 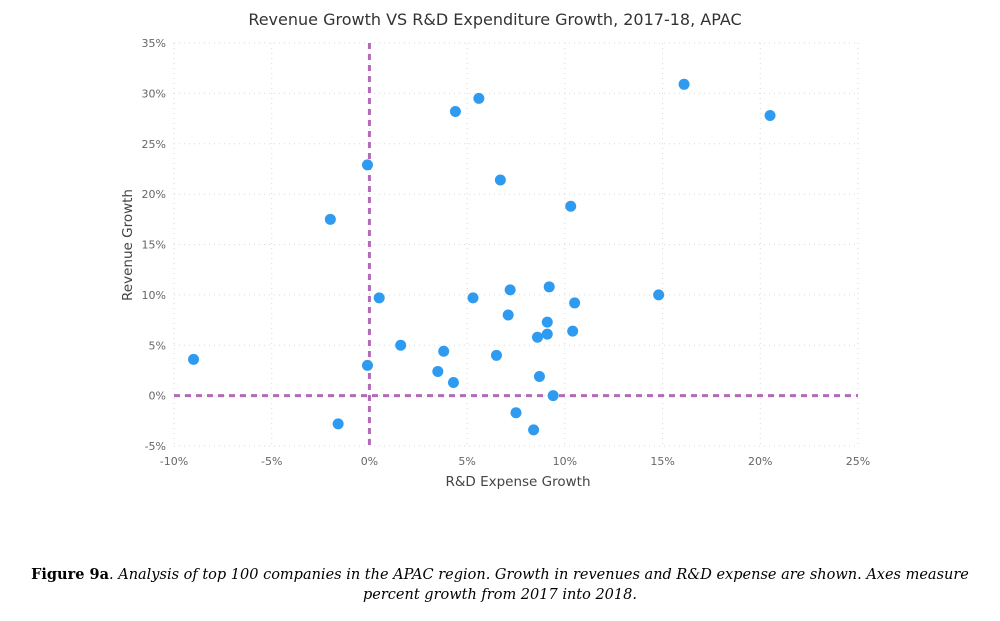 I want to click on x-tick-label: 25%, so click(x=858, y=461).